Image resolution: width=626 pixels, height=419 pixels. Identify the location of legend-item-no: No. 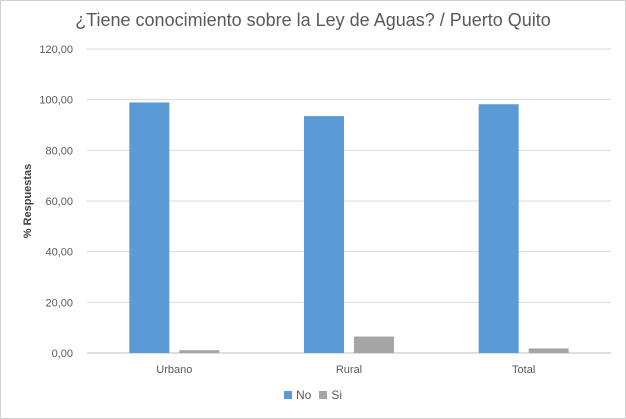
(297, 395).